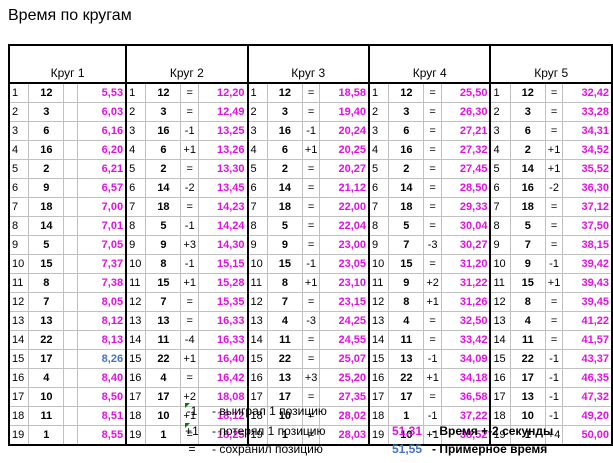 Image resolution: width=613 pixels, height=463 pixels. I want to click on car-number-cell: 8, so click(527, 302).